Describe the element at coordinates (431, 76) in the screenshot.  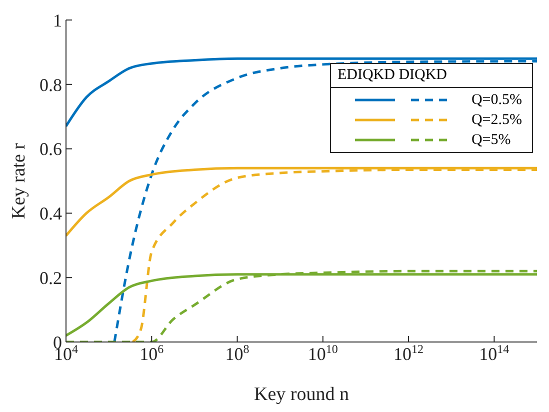
I see `legend-title: EDIQKD DIQKD` at that location.